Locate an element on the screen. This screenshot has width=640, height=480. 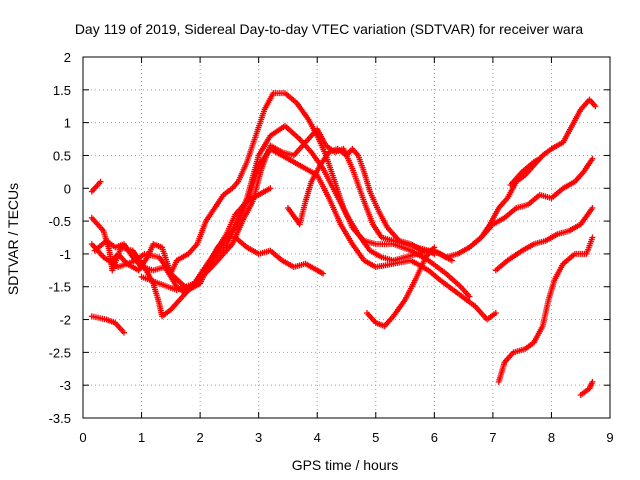
x-tick-label: 6 is located at coordinates (434, 437).